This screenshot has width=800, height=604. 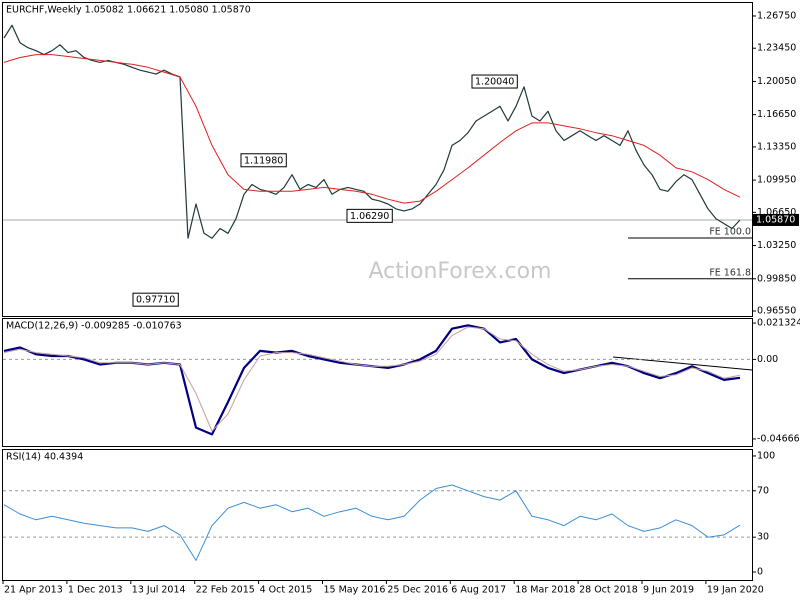 I want to click on watermark: ActionForex.com, so click(x=460, y=271).